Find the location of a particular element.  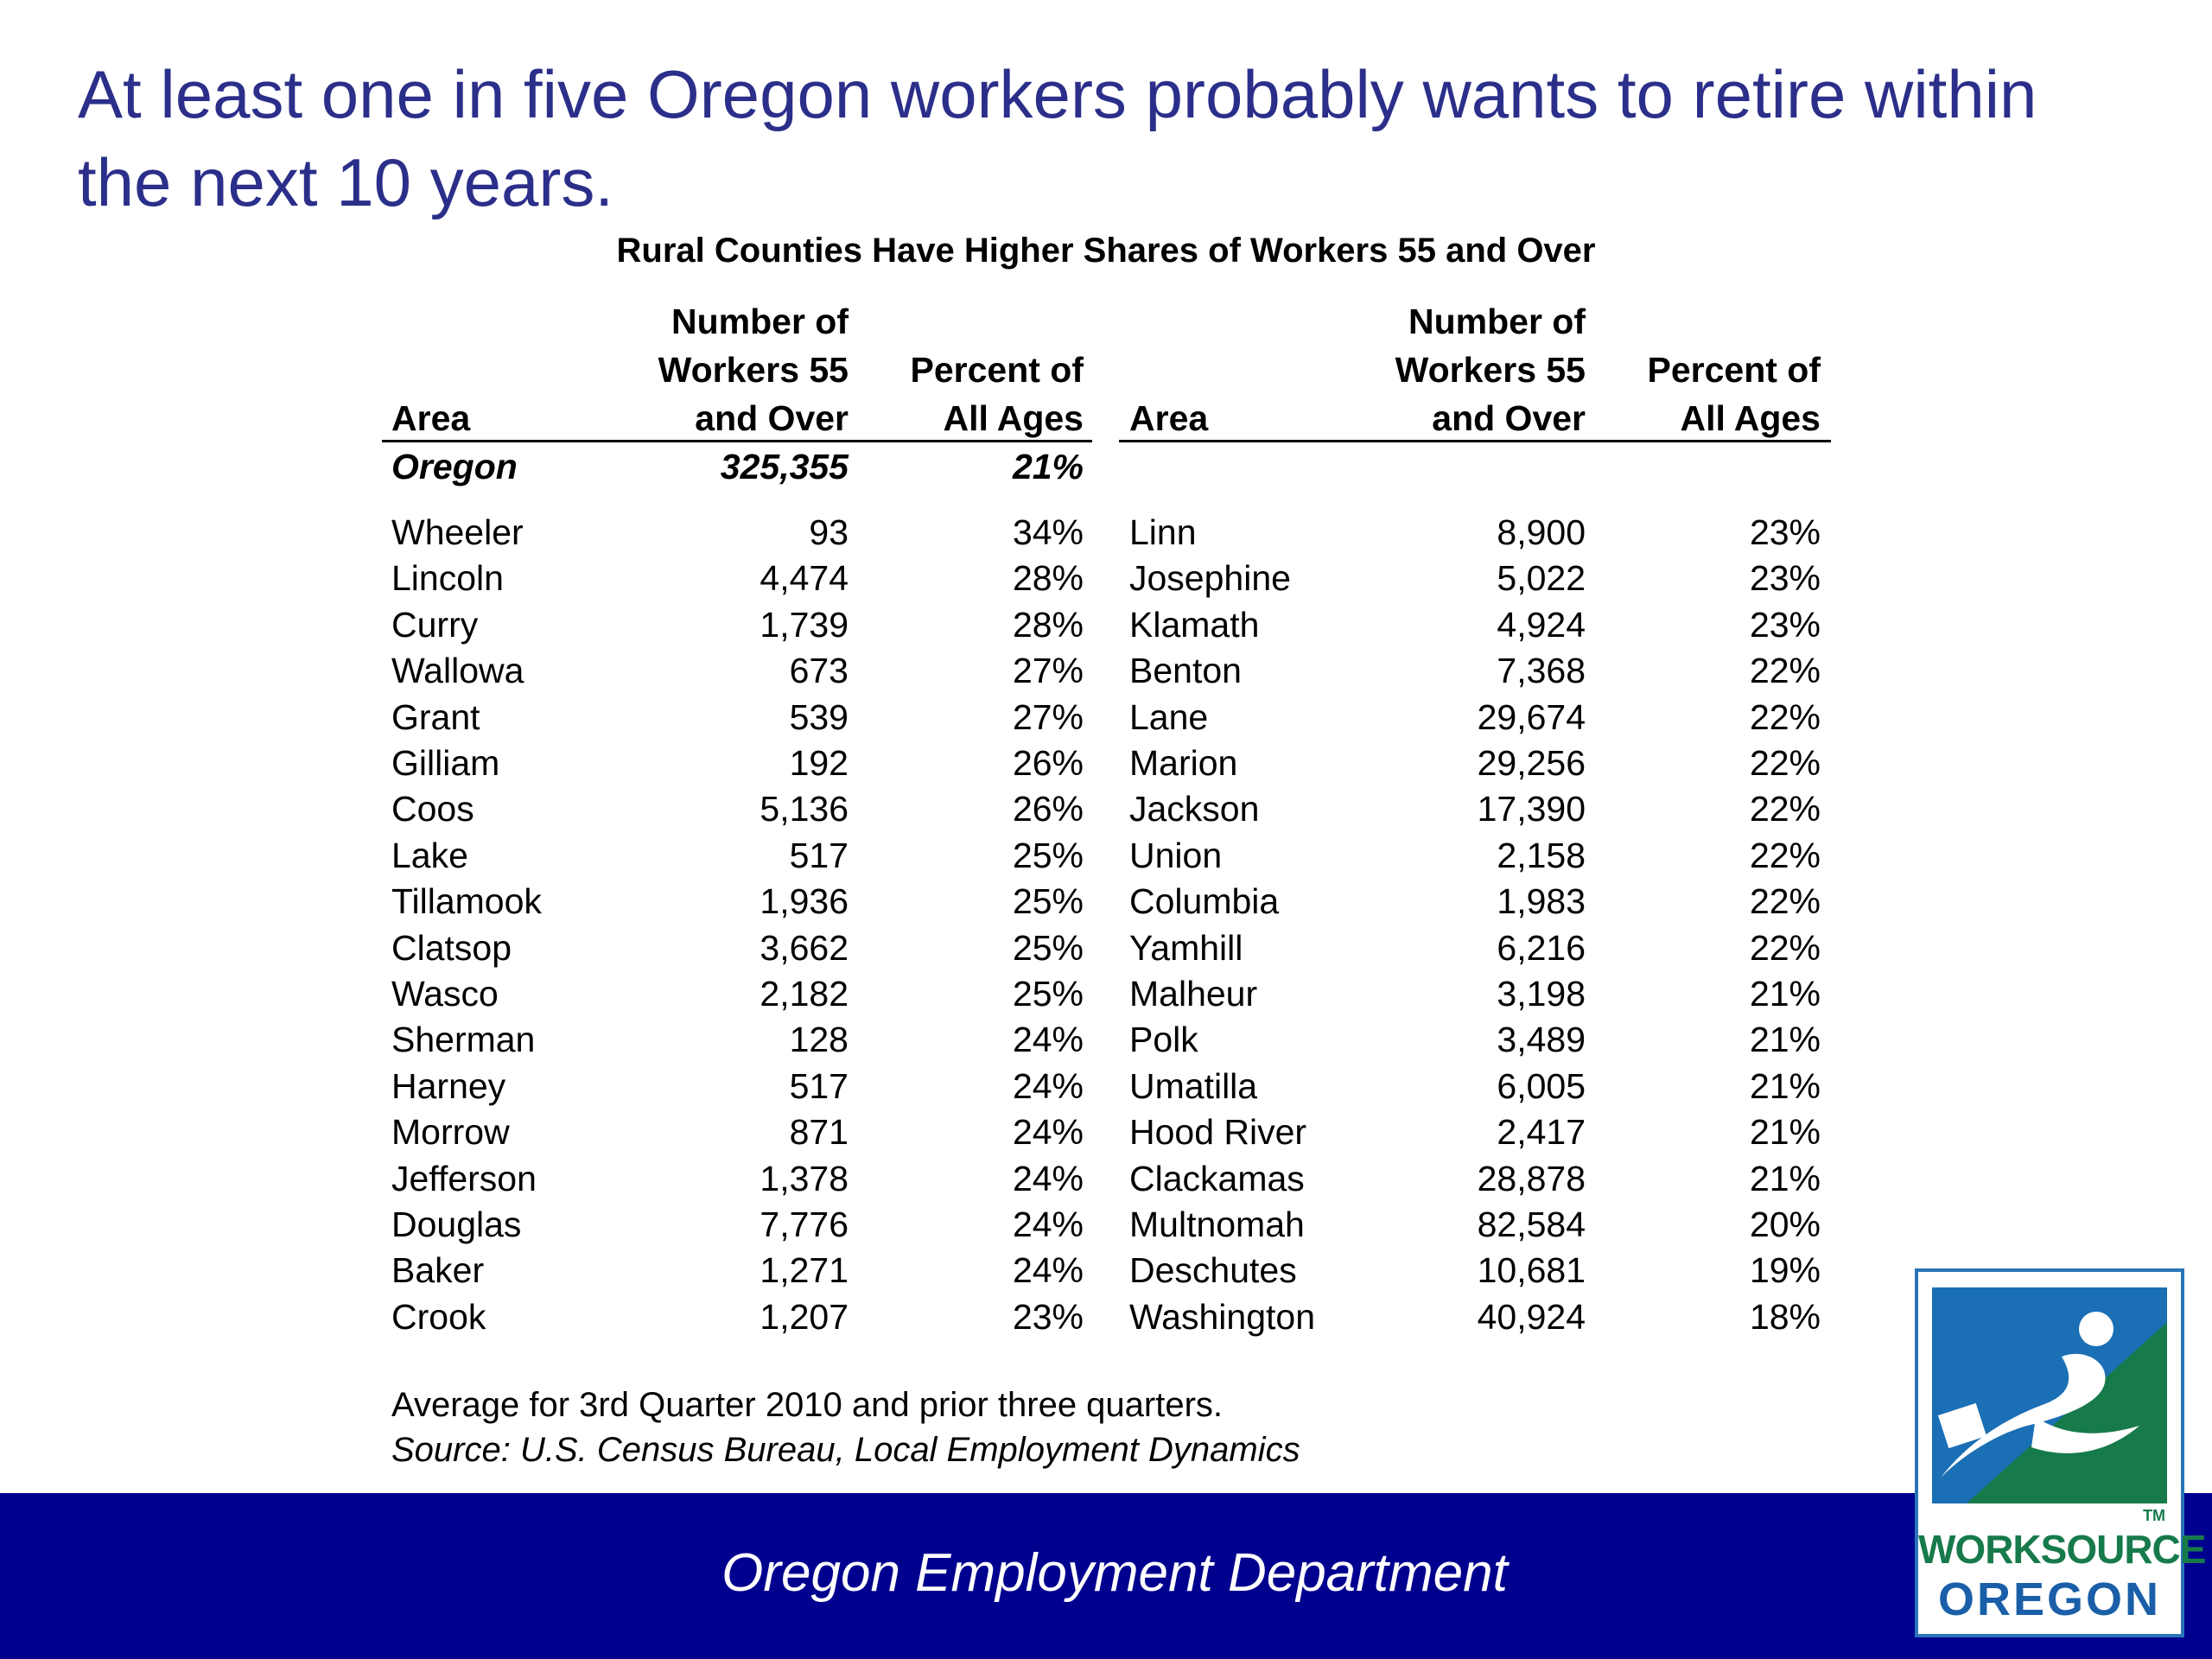

table-cell-workers: 5,136 is located at coordinates (804, 809).